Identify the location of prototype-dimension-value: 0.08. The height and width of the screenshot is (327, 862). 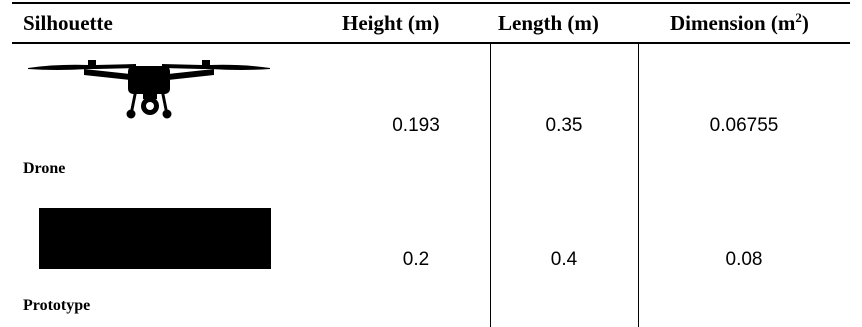
(744, 259).